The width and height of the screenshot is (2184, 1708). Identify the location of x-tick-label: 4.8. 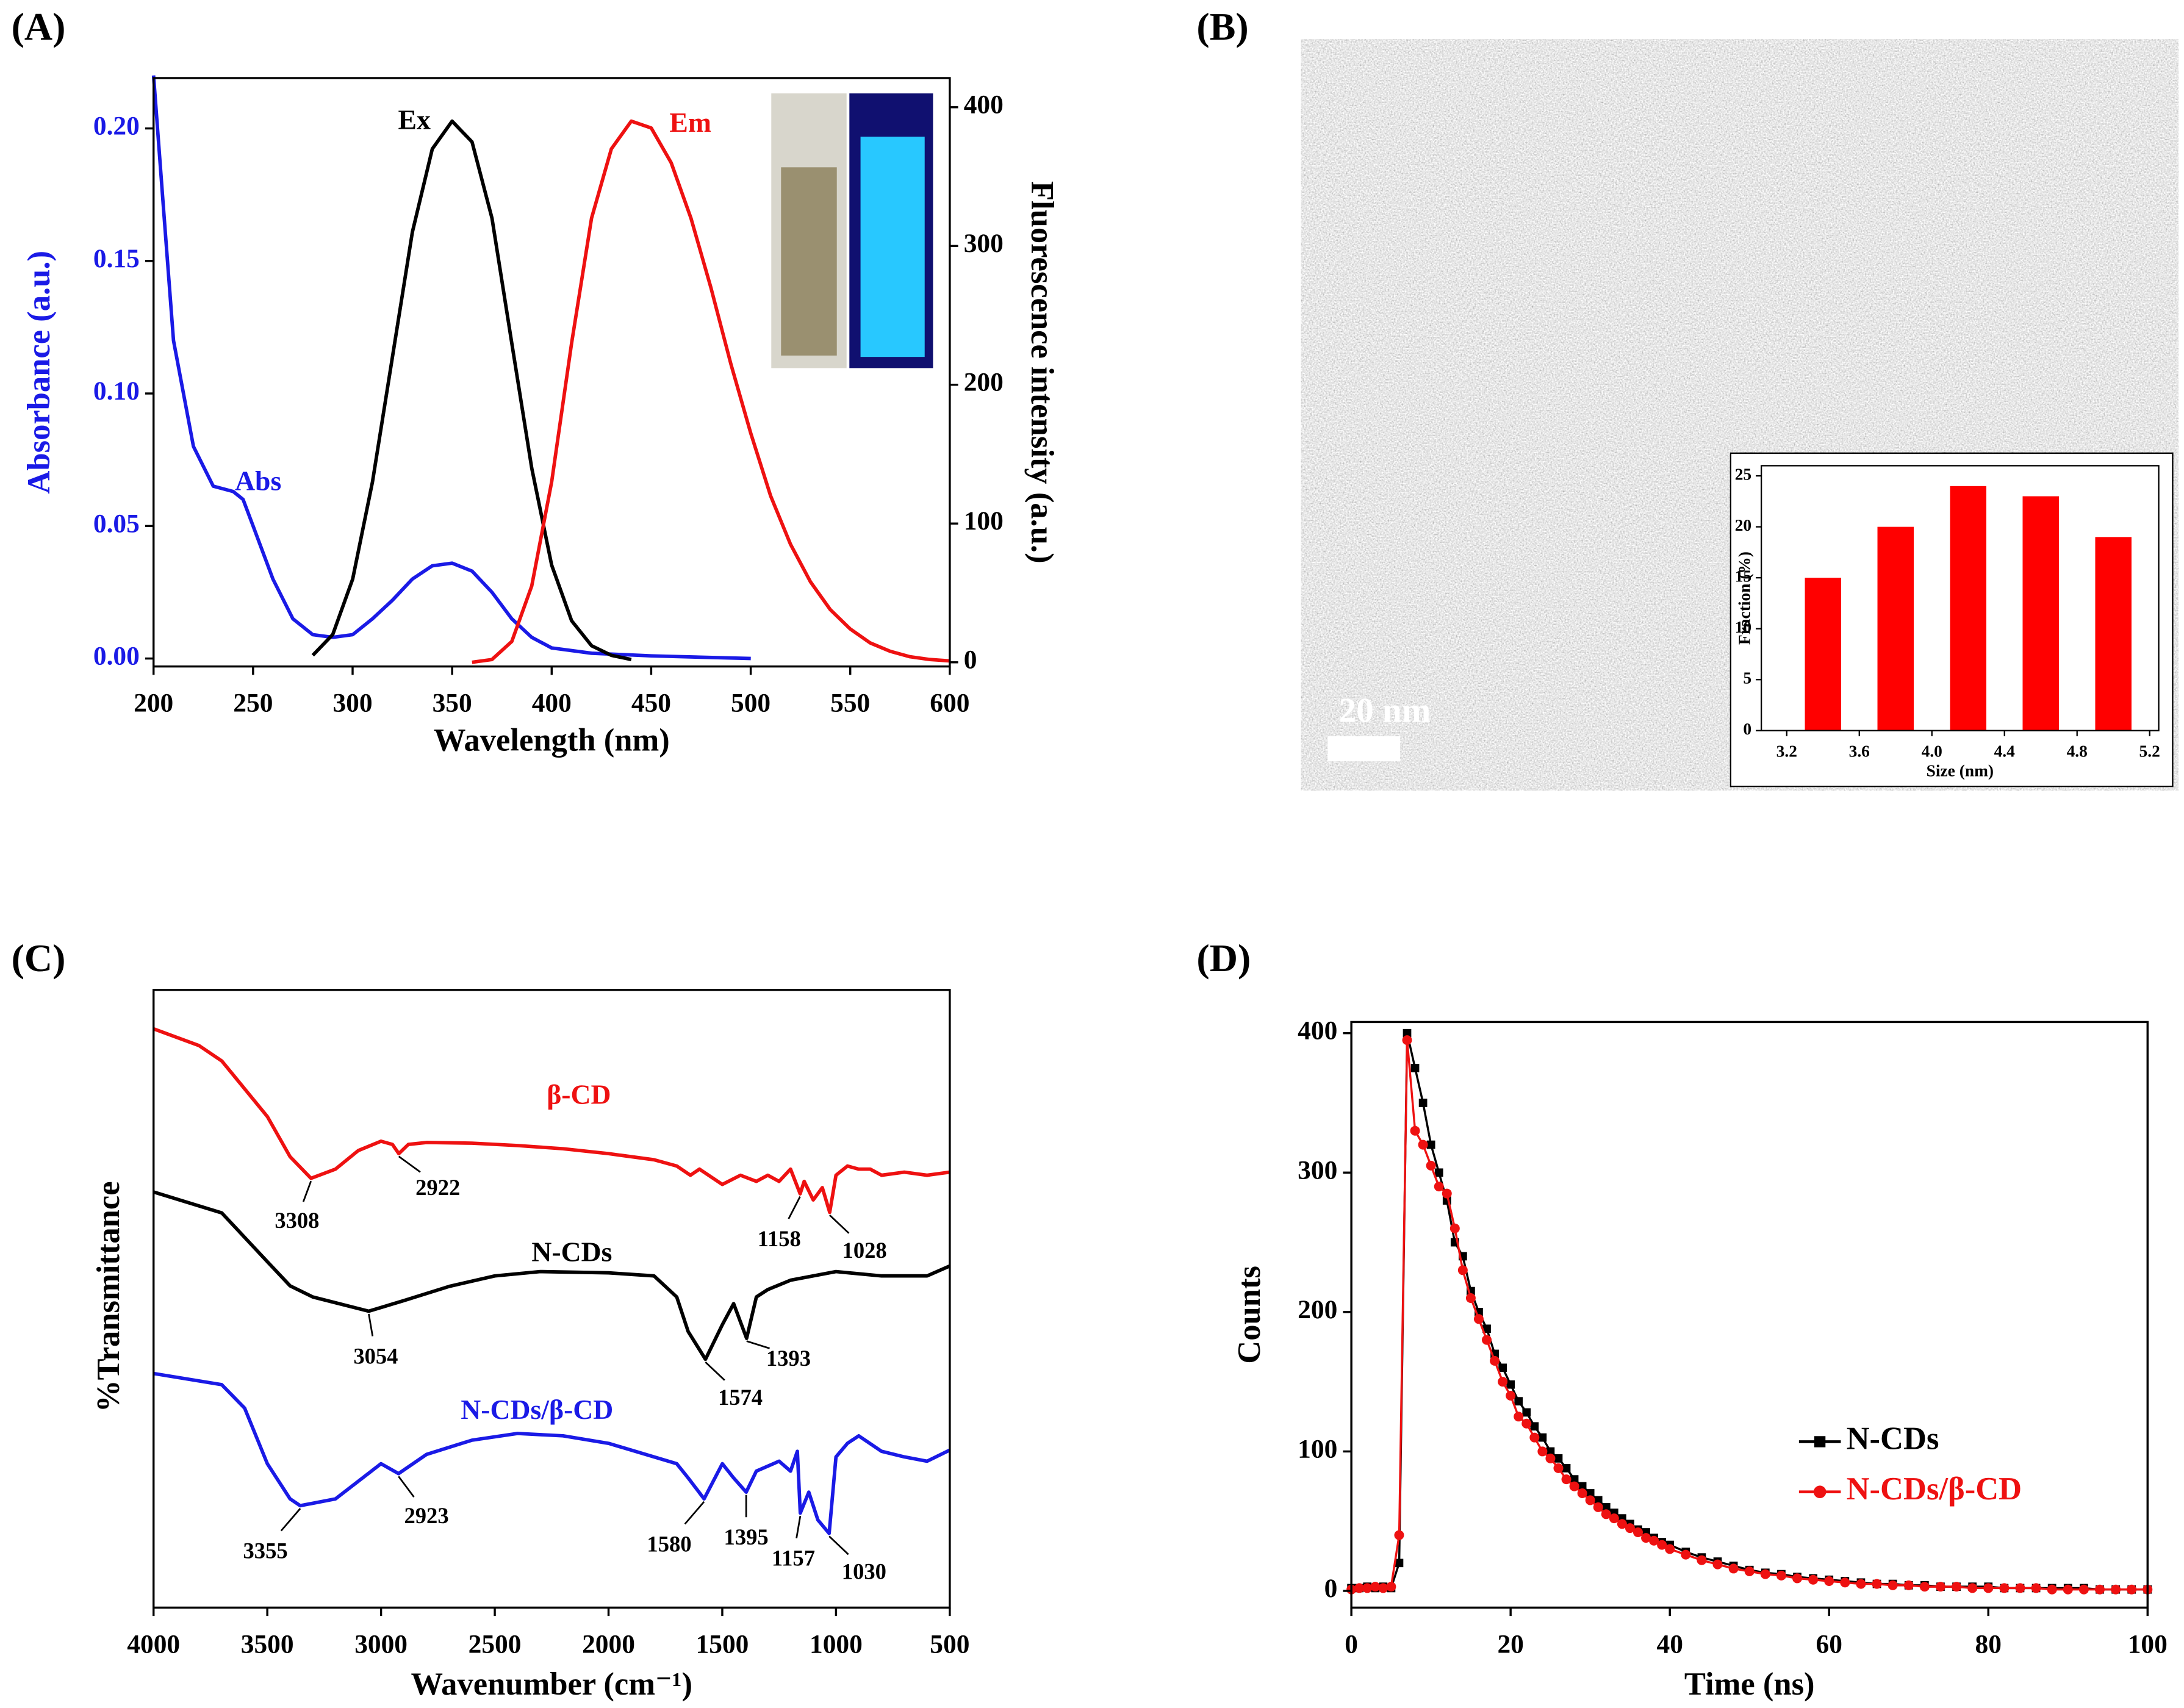
(2077, 751).